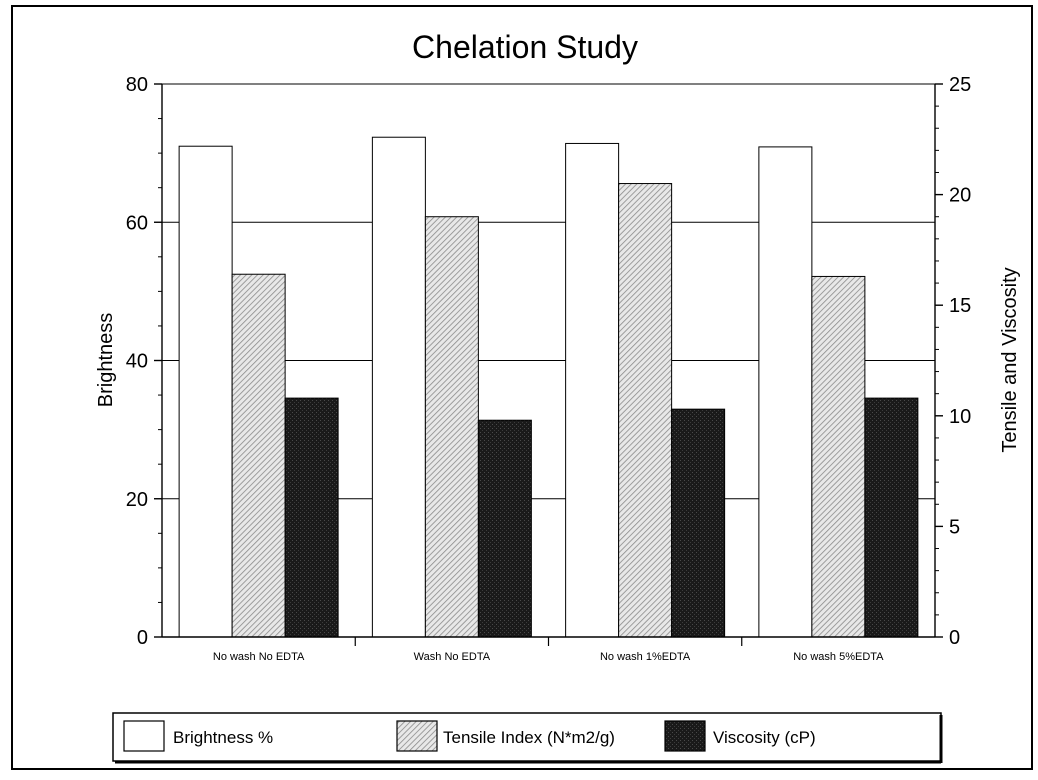  I want to click on legend-label-brightness: Brightness %, so click(223, 737).